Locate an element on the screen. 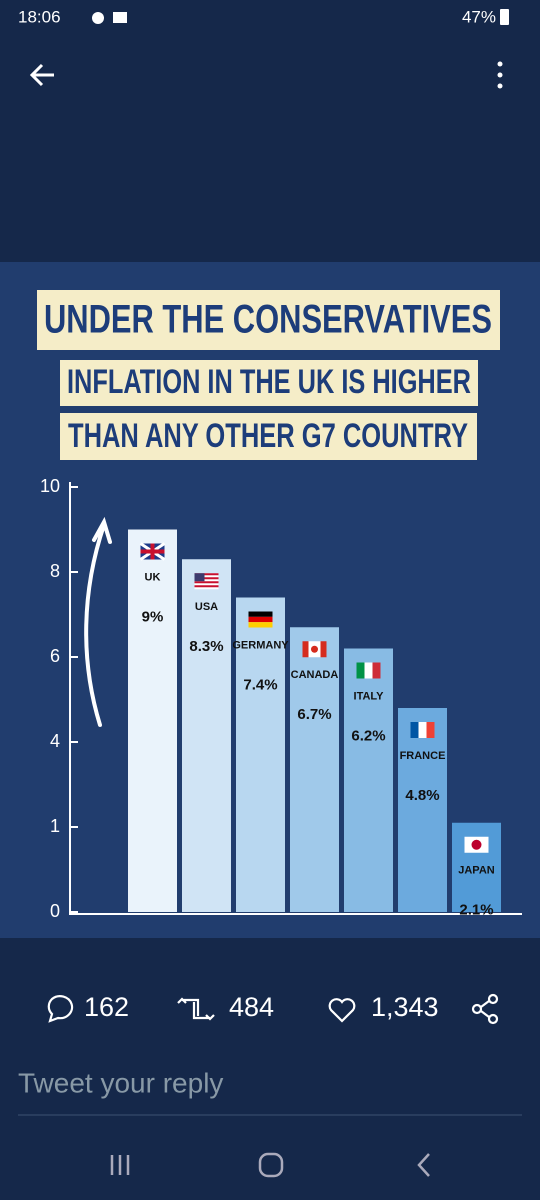 This screenshot has height=1200, width=540. nav-bar is located at coordinates (270, 1165).